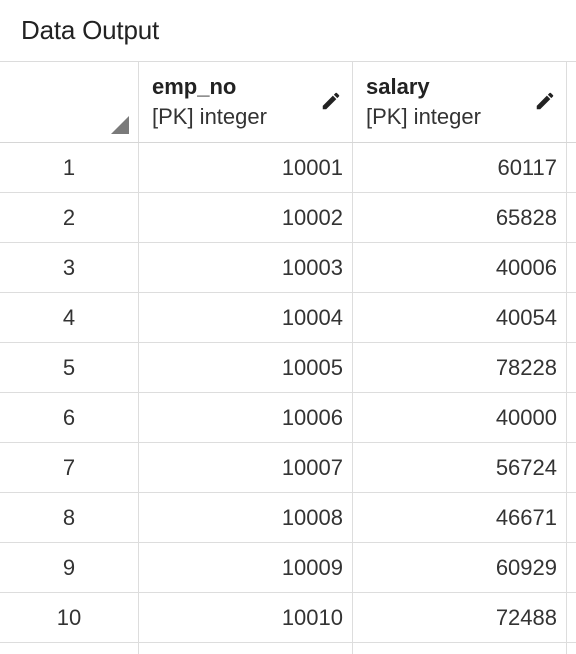 The height and width of the screenshot is (654, 576). I want to click on row-number: 3, so click(69, 267).